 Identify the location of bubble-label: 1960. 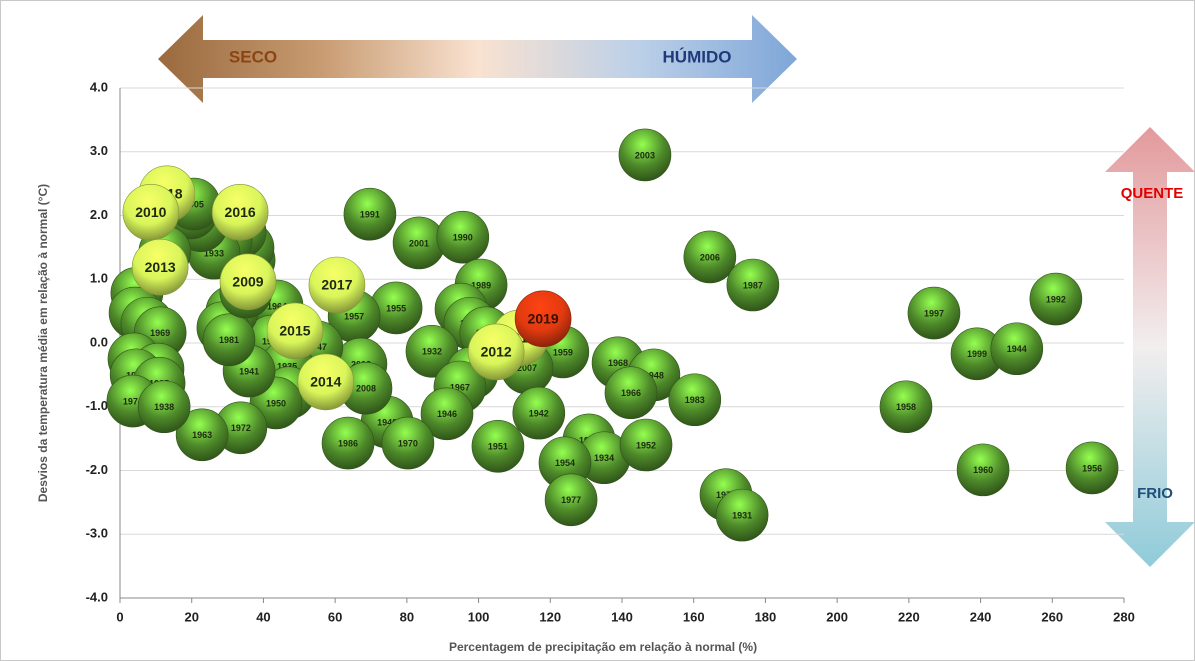
(983, 470).